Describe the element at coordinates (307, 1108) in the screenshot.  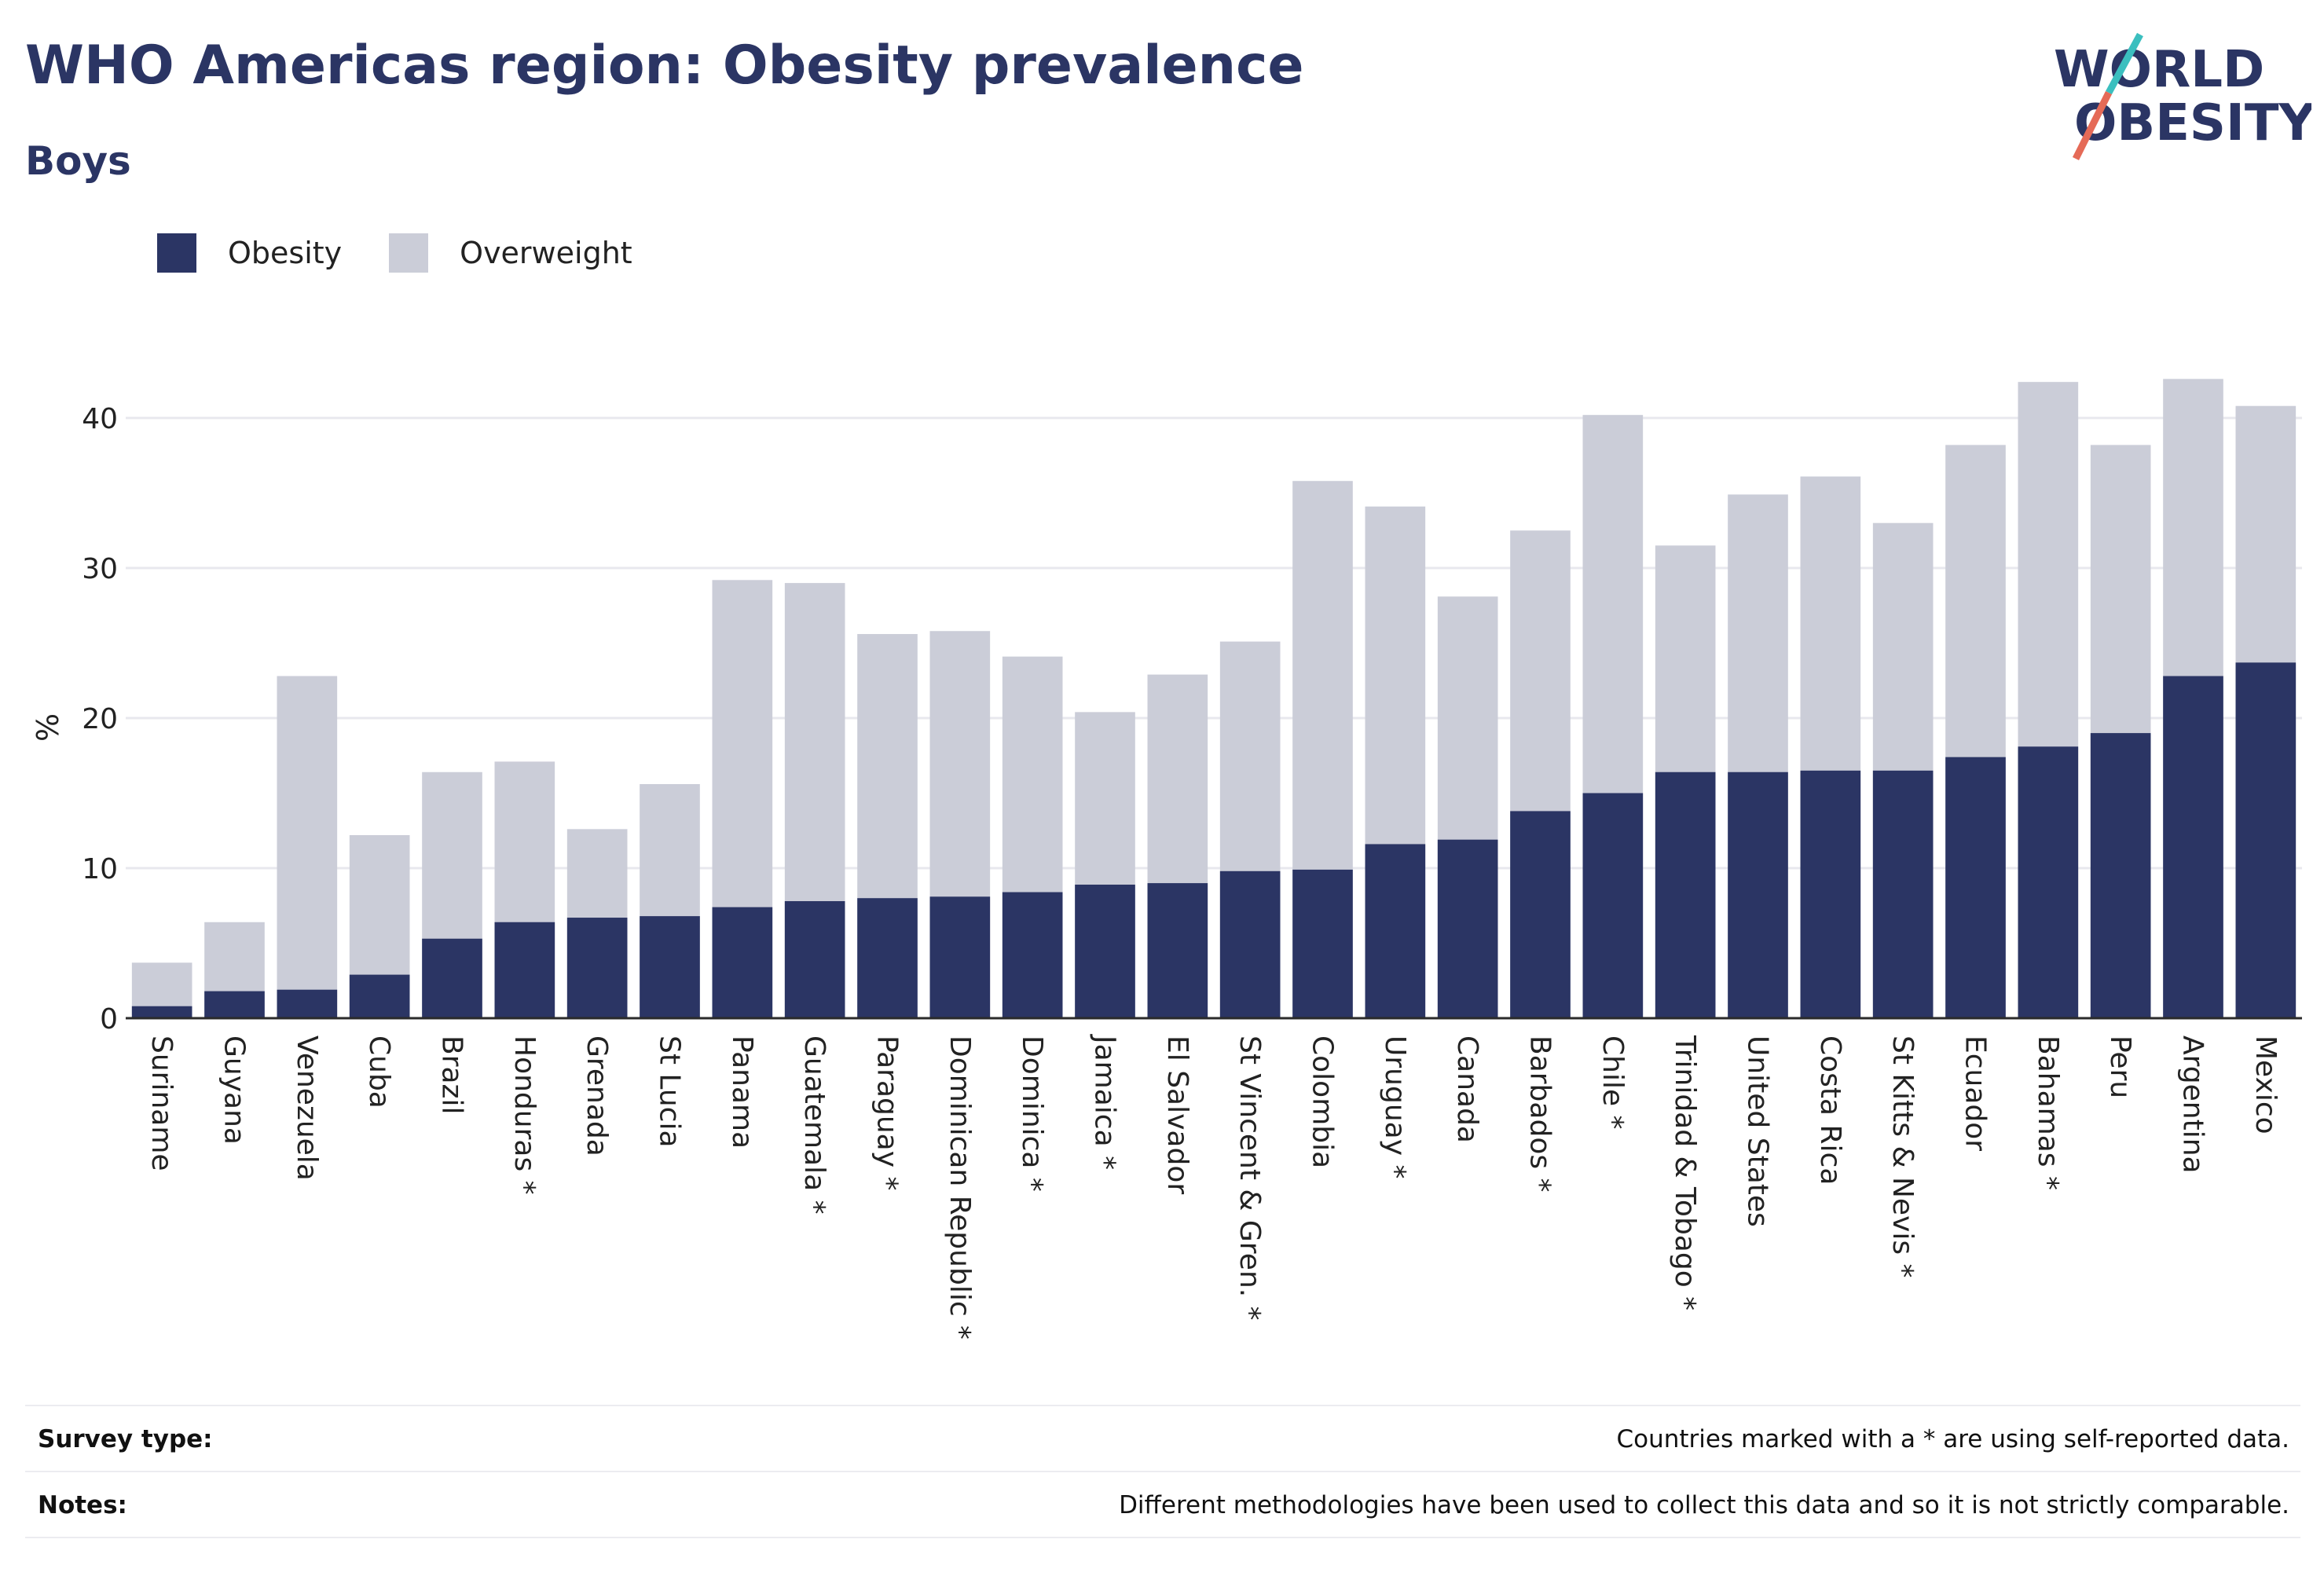
I see `x-tick-label: Venezuela` at that location.